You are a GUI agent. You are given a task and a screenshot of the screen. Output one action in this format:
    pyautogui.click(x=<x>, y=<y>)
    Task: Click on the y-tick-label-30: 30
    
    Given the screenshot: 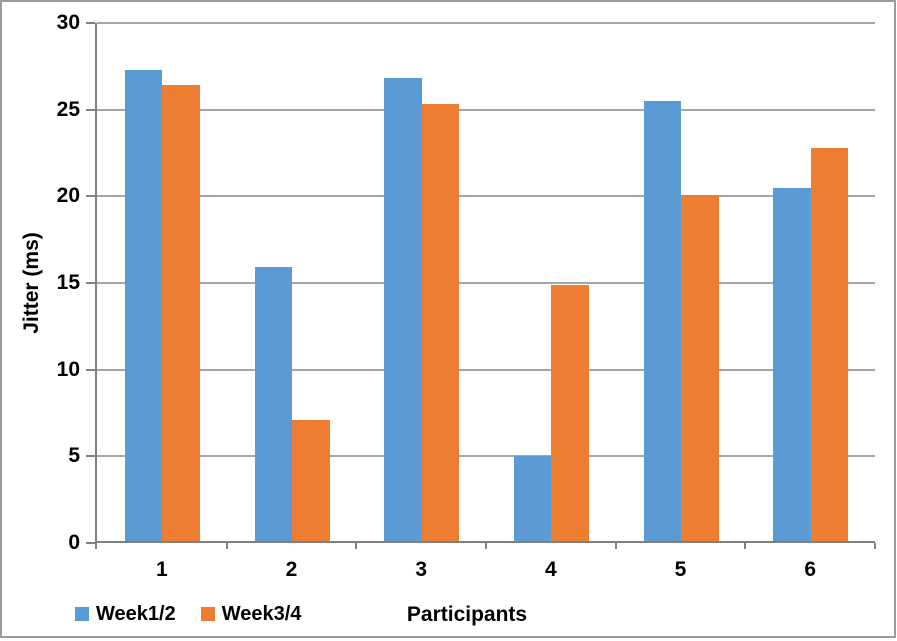 What is the action you would take?
    pyautogui.click(x=68, y=22)
    